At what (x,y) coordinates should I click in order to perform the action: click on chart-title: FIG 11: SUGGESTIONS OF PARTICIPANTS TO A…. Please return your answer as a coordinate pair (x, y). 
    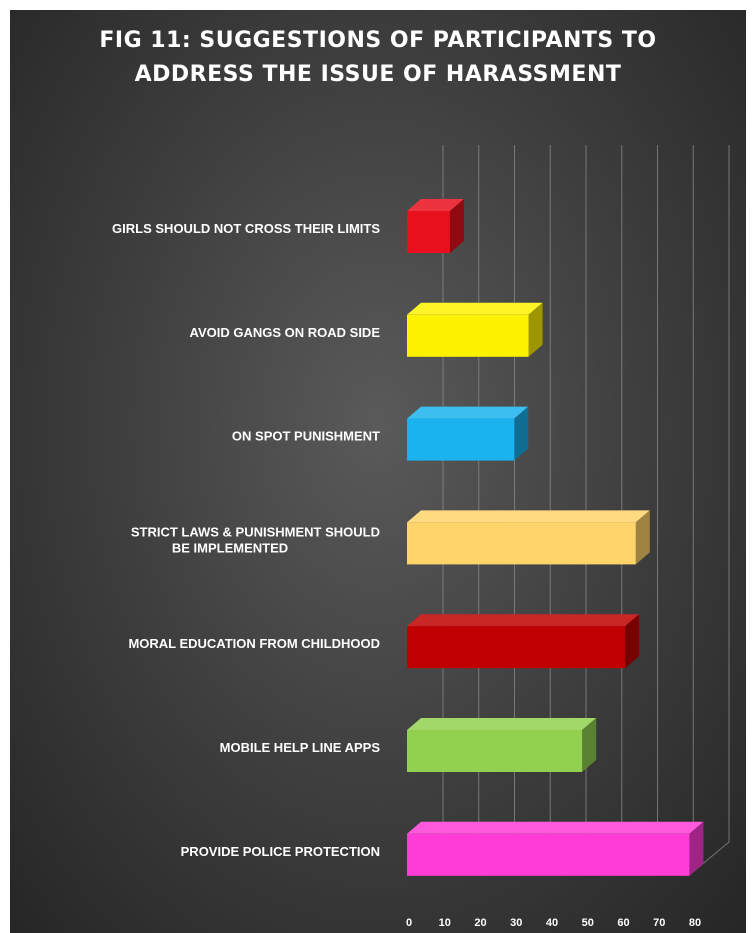
    Looking at the image, I should click on (378, 58).